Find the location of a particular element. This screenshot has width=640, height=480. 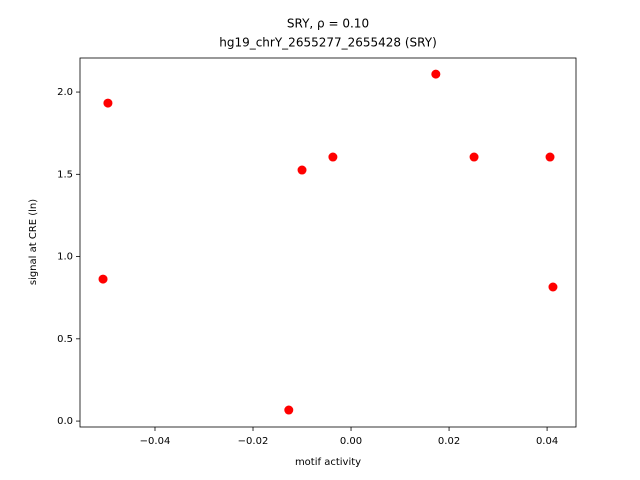

x-tick-label: −0.04 is located at coordinates (155, 441).